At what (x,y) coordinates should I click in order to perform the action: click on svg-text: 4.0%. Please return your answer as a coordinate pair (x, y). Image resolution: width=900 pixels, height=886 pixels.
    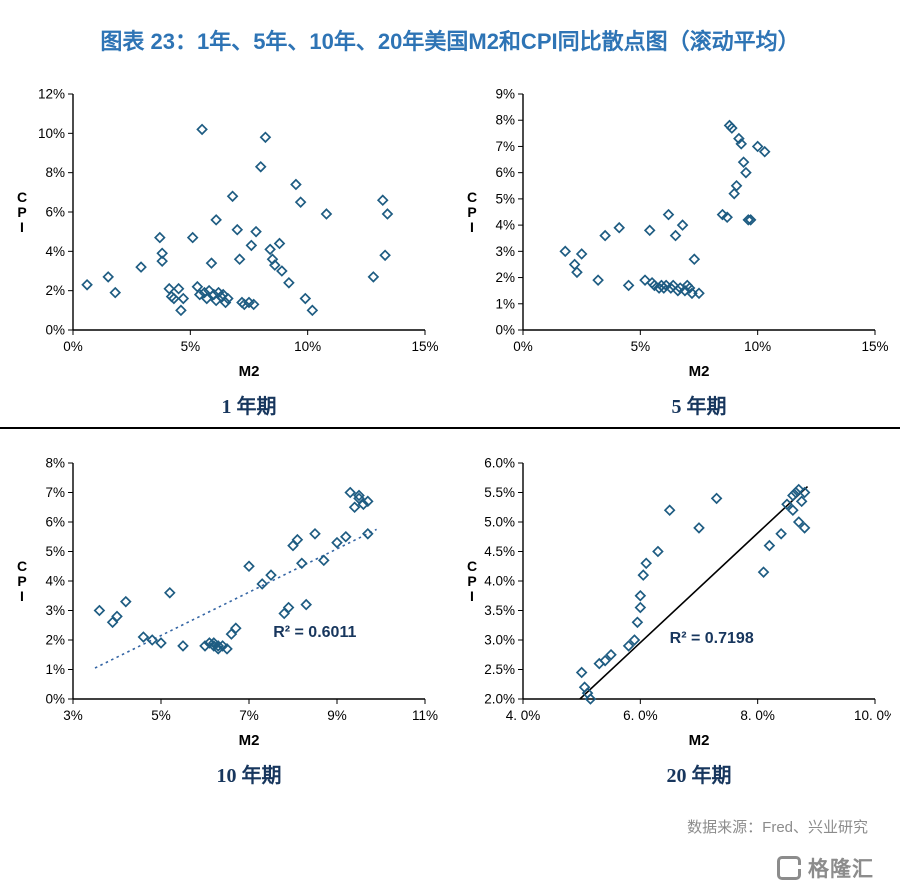
    Looking at the image, I should click on (499, 581).